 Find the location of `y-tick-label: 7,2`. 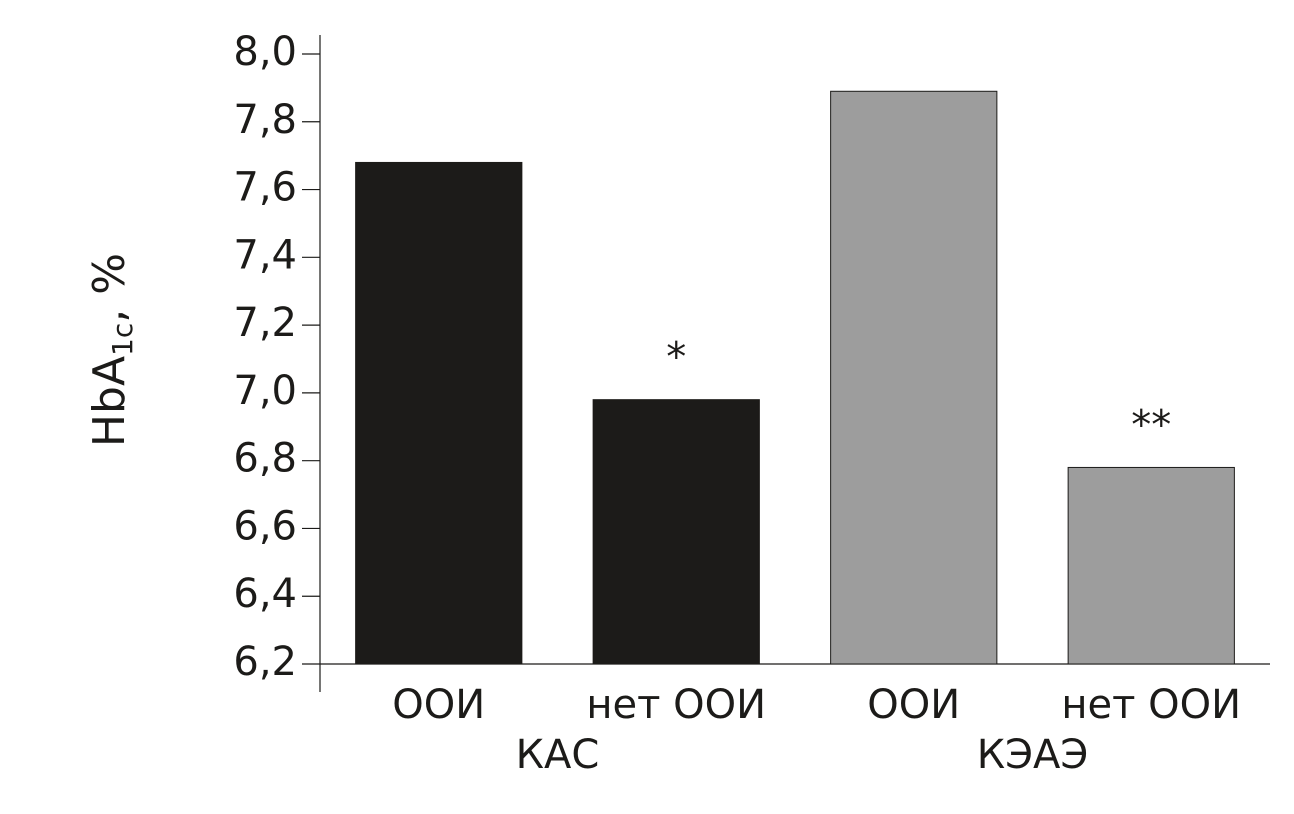

y-tick-label: 7,2 is located at coordinates (265, 323).